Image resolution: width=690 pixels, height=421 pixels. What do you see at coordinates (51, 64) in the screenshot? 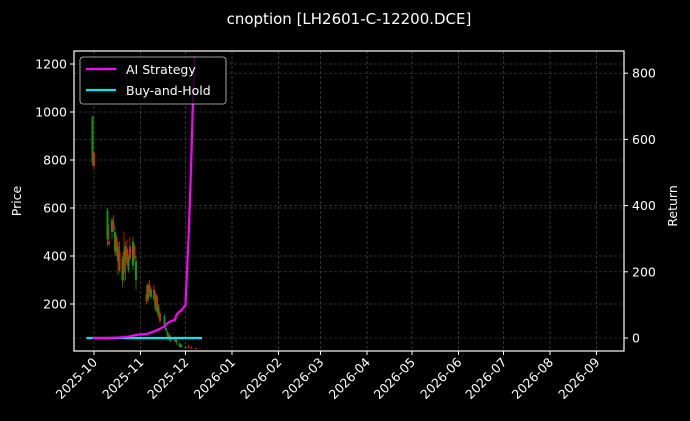
I see `y-tick-label: 1200` at bounding box center [51, 64].